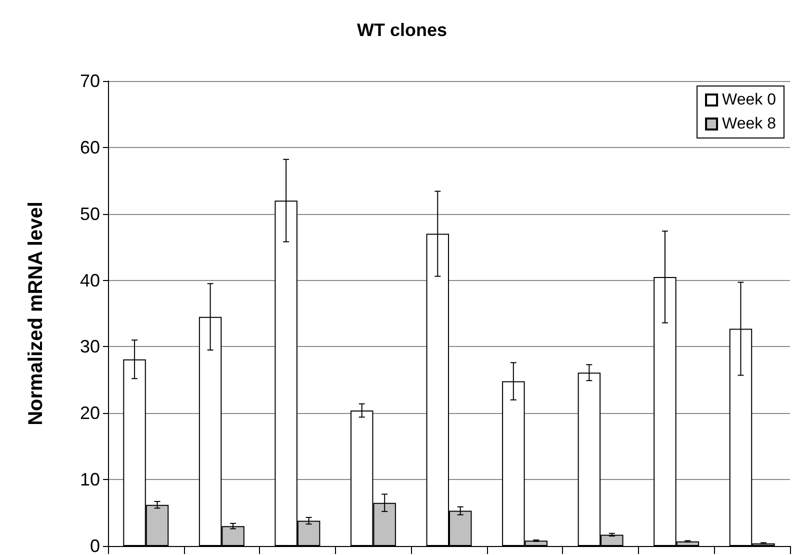 The height and width of the screenshot is (555, 804). I want to click on y-tick-label: 40, so click(90, 280).